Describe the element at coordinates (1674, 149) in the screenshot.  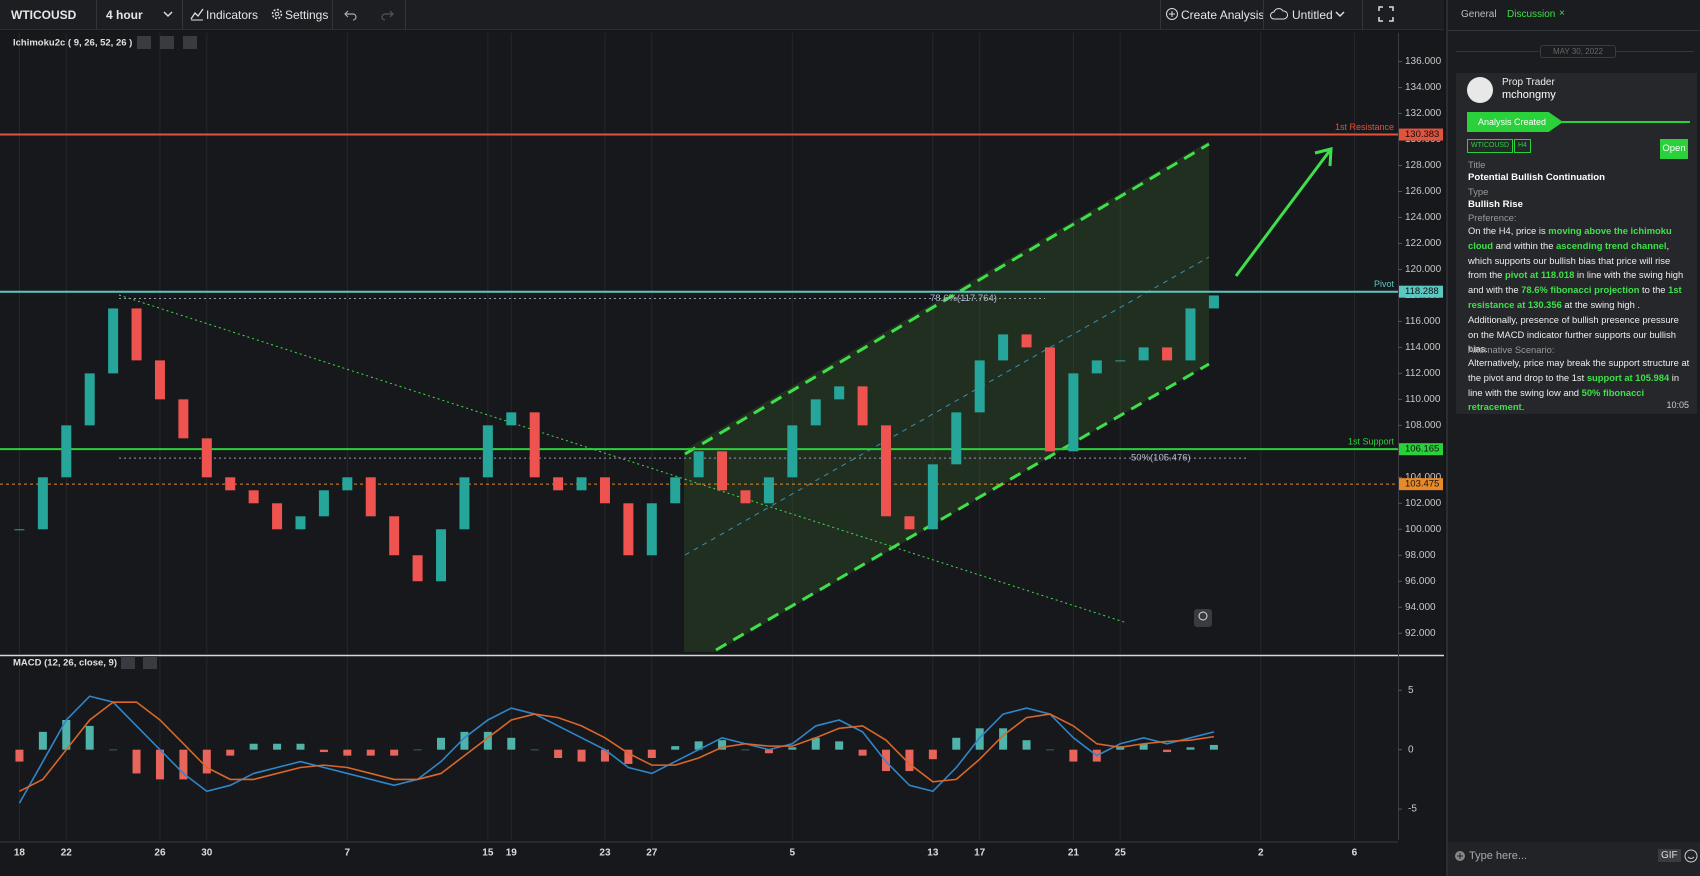
I see `open-button: Open` at that location.